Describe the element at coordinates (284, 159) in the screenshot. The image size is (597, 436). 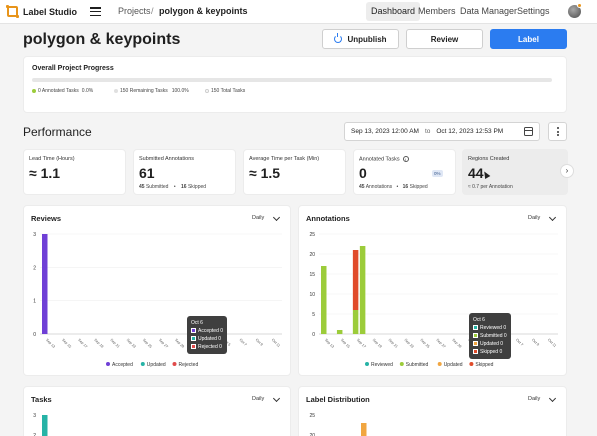
I see `metric-label: Average Time per Task (Min)` at that location.